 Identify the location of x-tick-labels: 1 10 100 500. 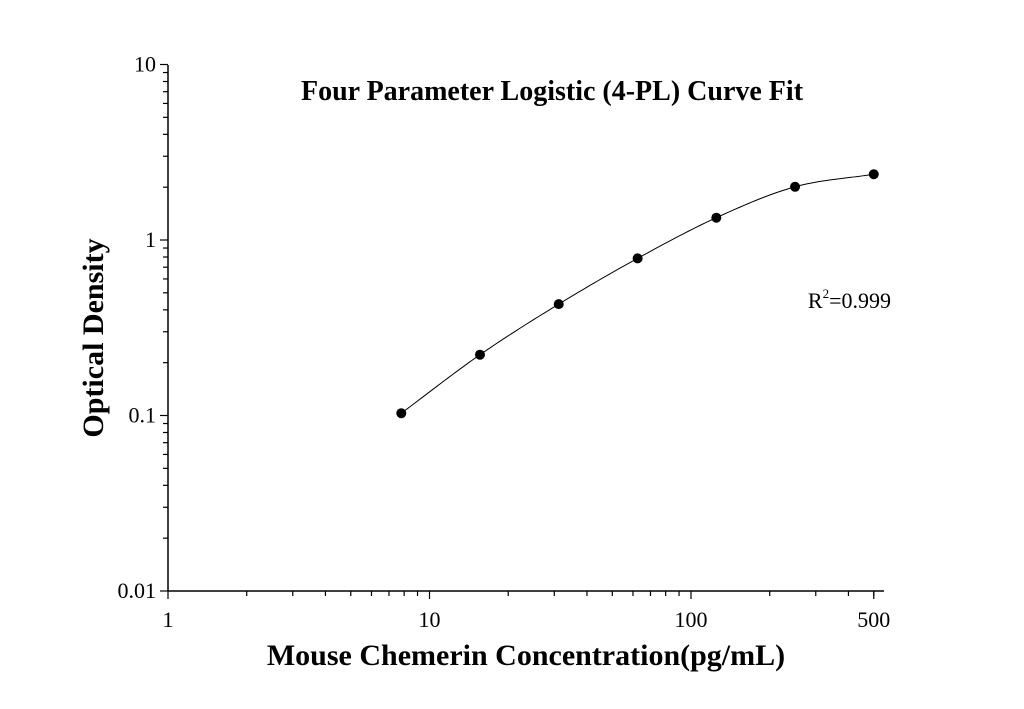
(527, 619).